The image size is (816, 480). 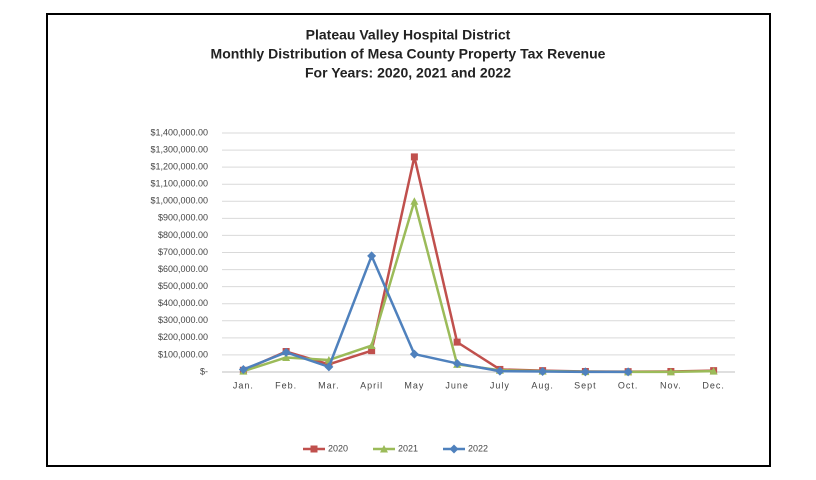 I want to click on y-tick-label: $100,000.00, so click(x=183, y=354).